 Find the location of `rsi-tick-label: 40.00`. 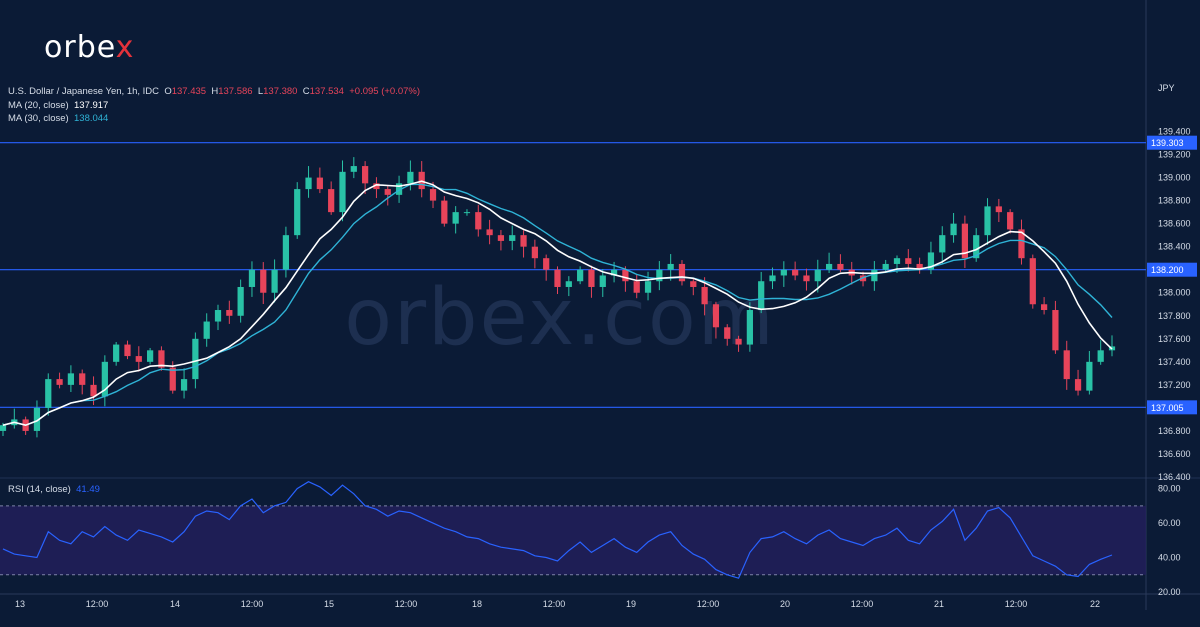

rsi-tick-label: 40.00 is located at coordinates (1169, 558).